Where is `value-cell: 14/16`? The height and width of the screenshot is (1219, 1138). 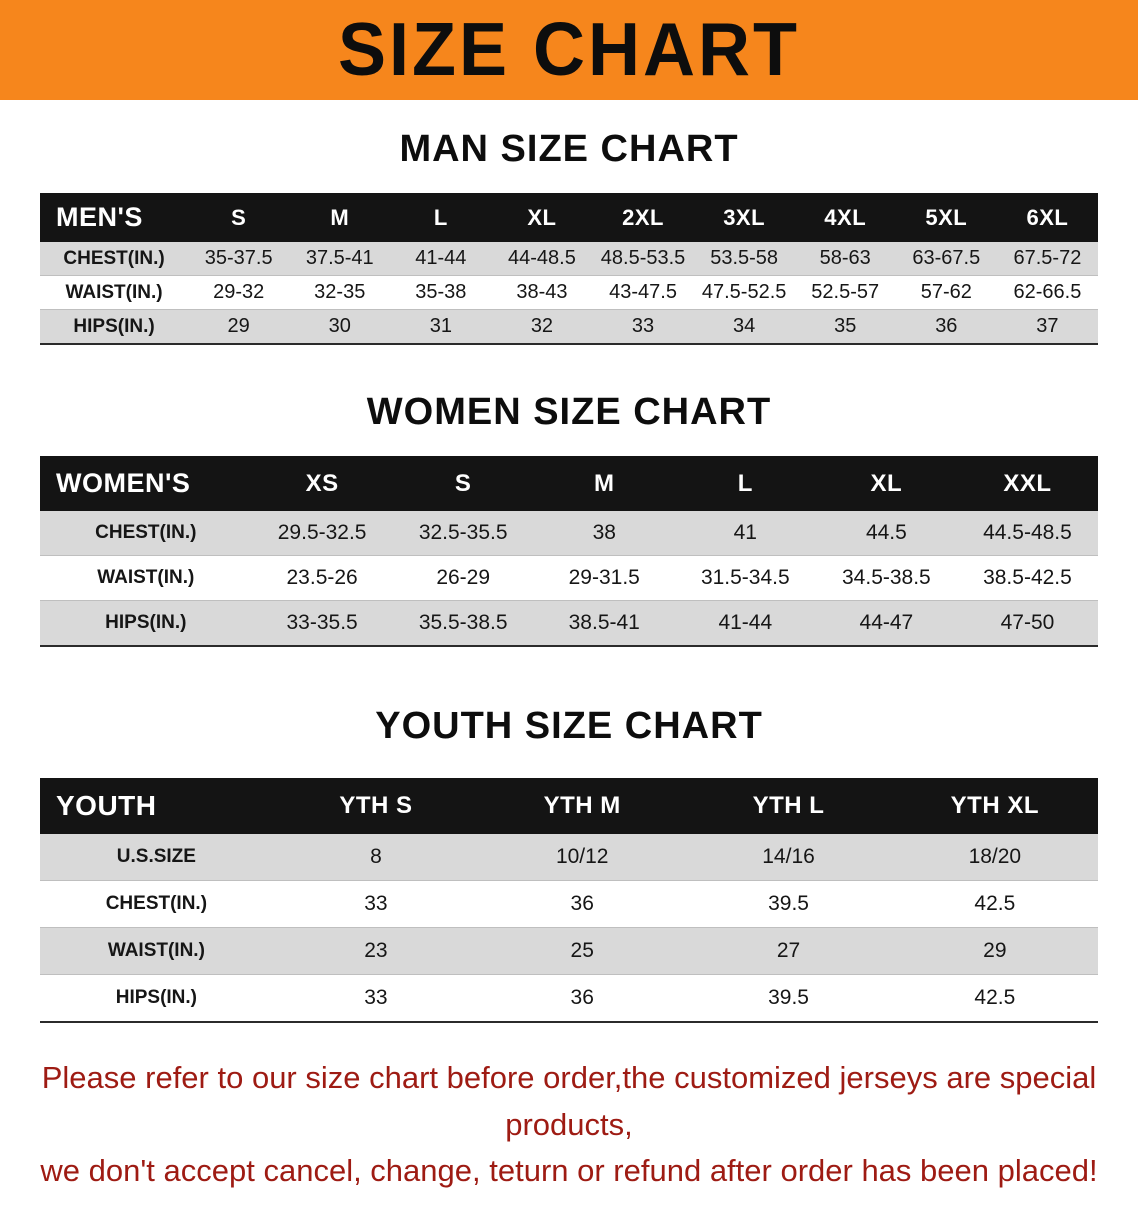 value-cell: 14/16 is located at coordinates (788, 856).